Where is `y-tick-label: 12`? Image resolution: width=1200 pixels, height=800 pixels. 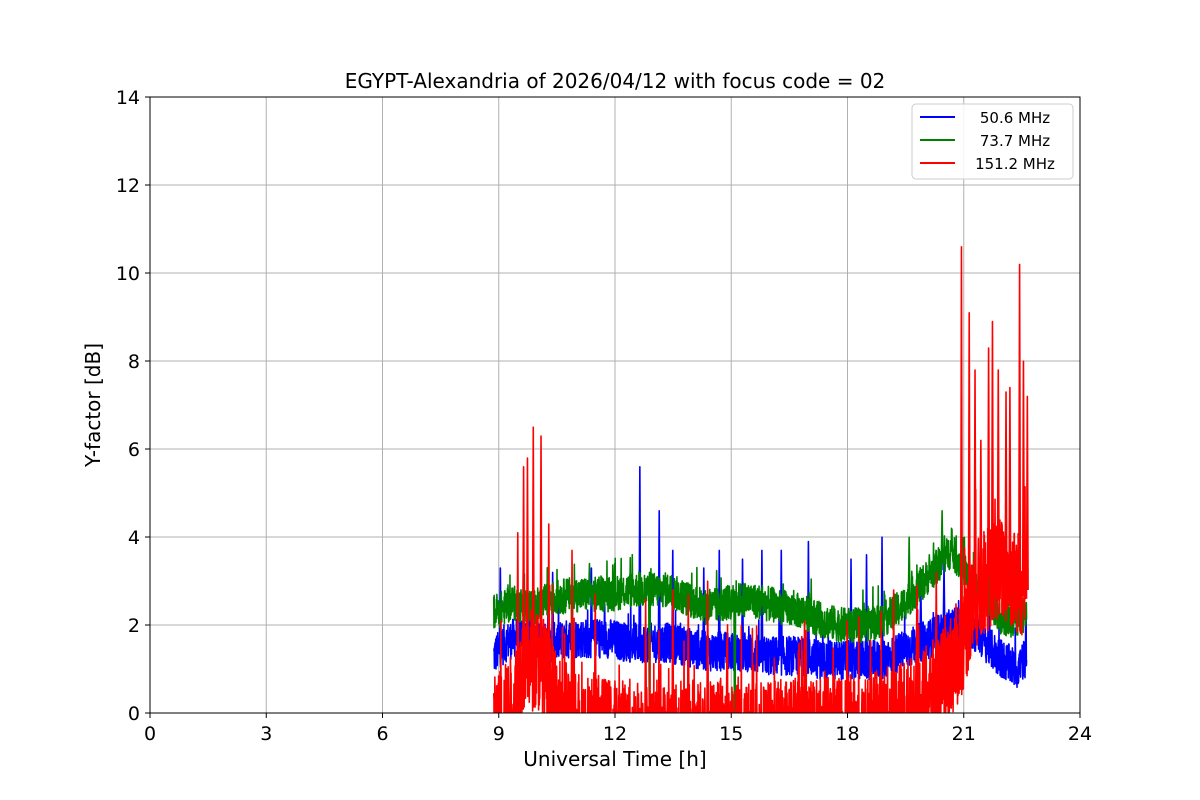
y-tick-label: 12 is located at coordinates (128, 186).